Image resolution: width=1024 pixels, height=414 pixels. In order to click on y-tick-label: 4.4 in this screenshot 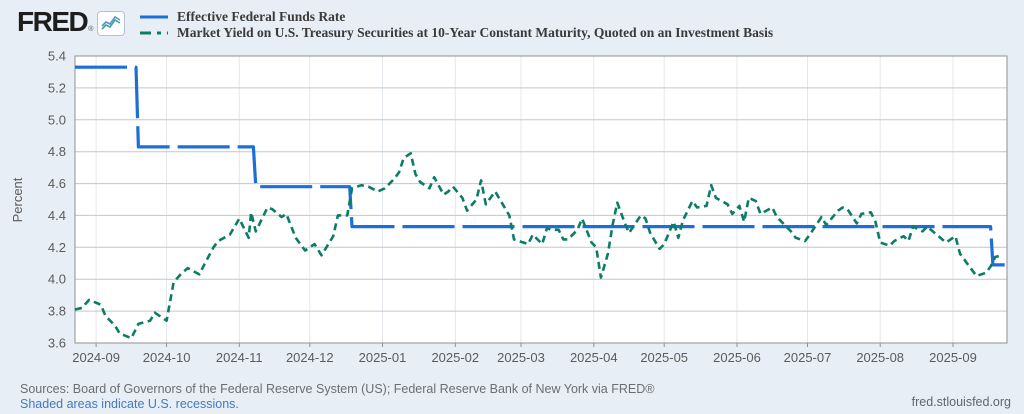, I will do `click(57, 215)`.